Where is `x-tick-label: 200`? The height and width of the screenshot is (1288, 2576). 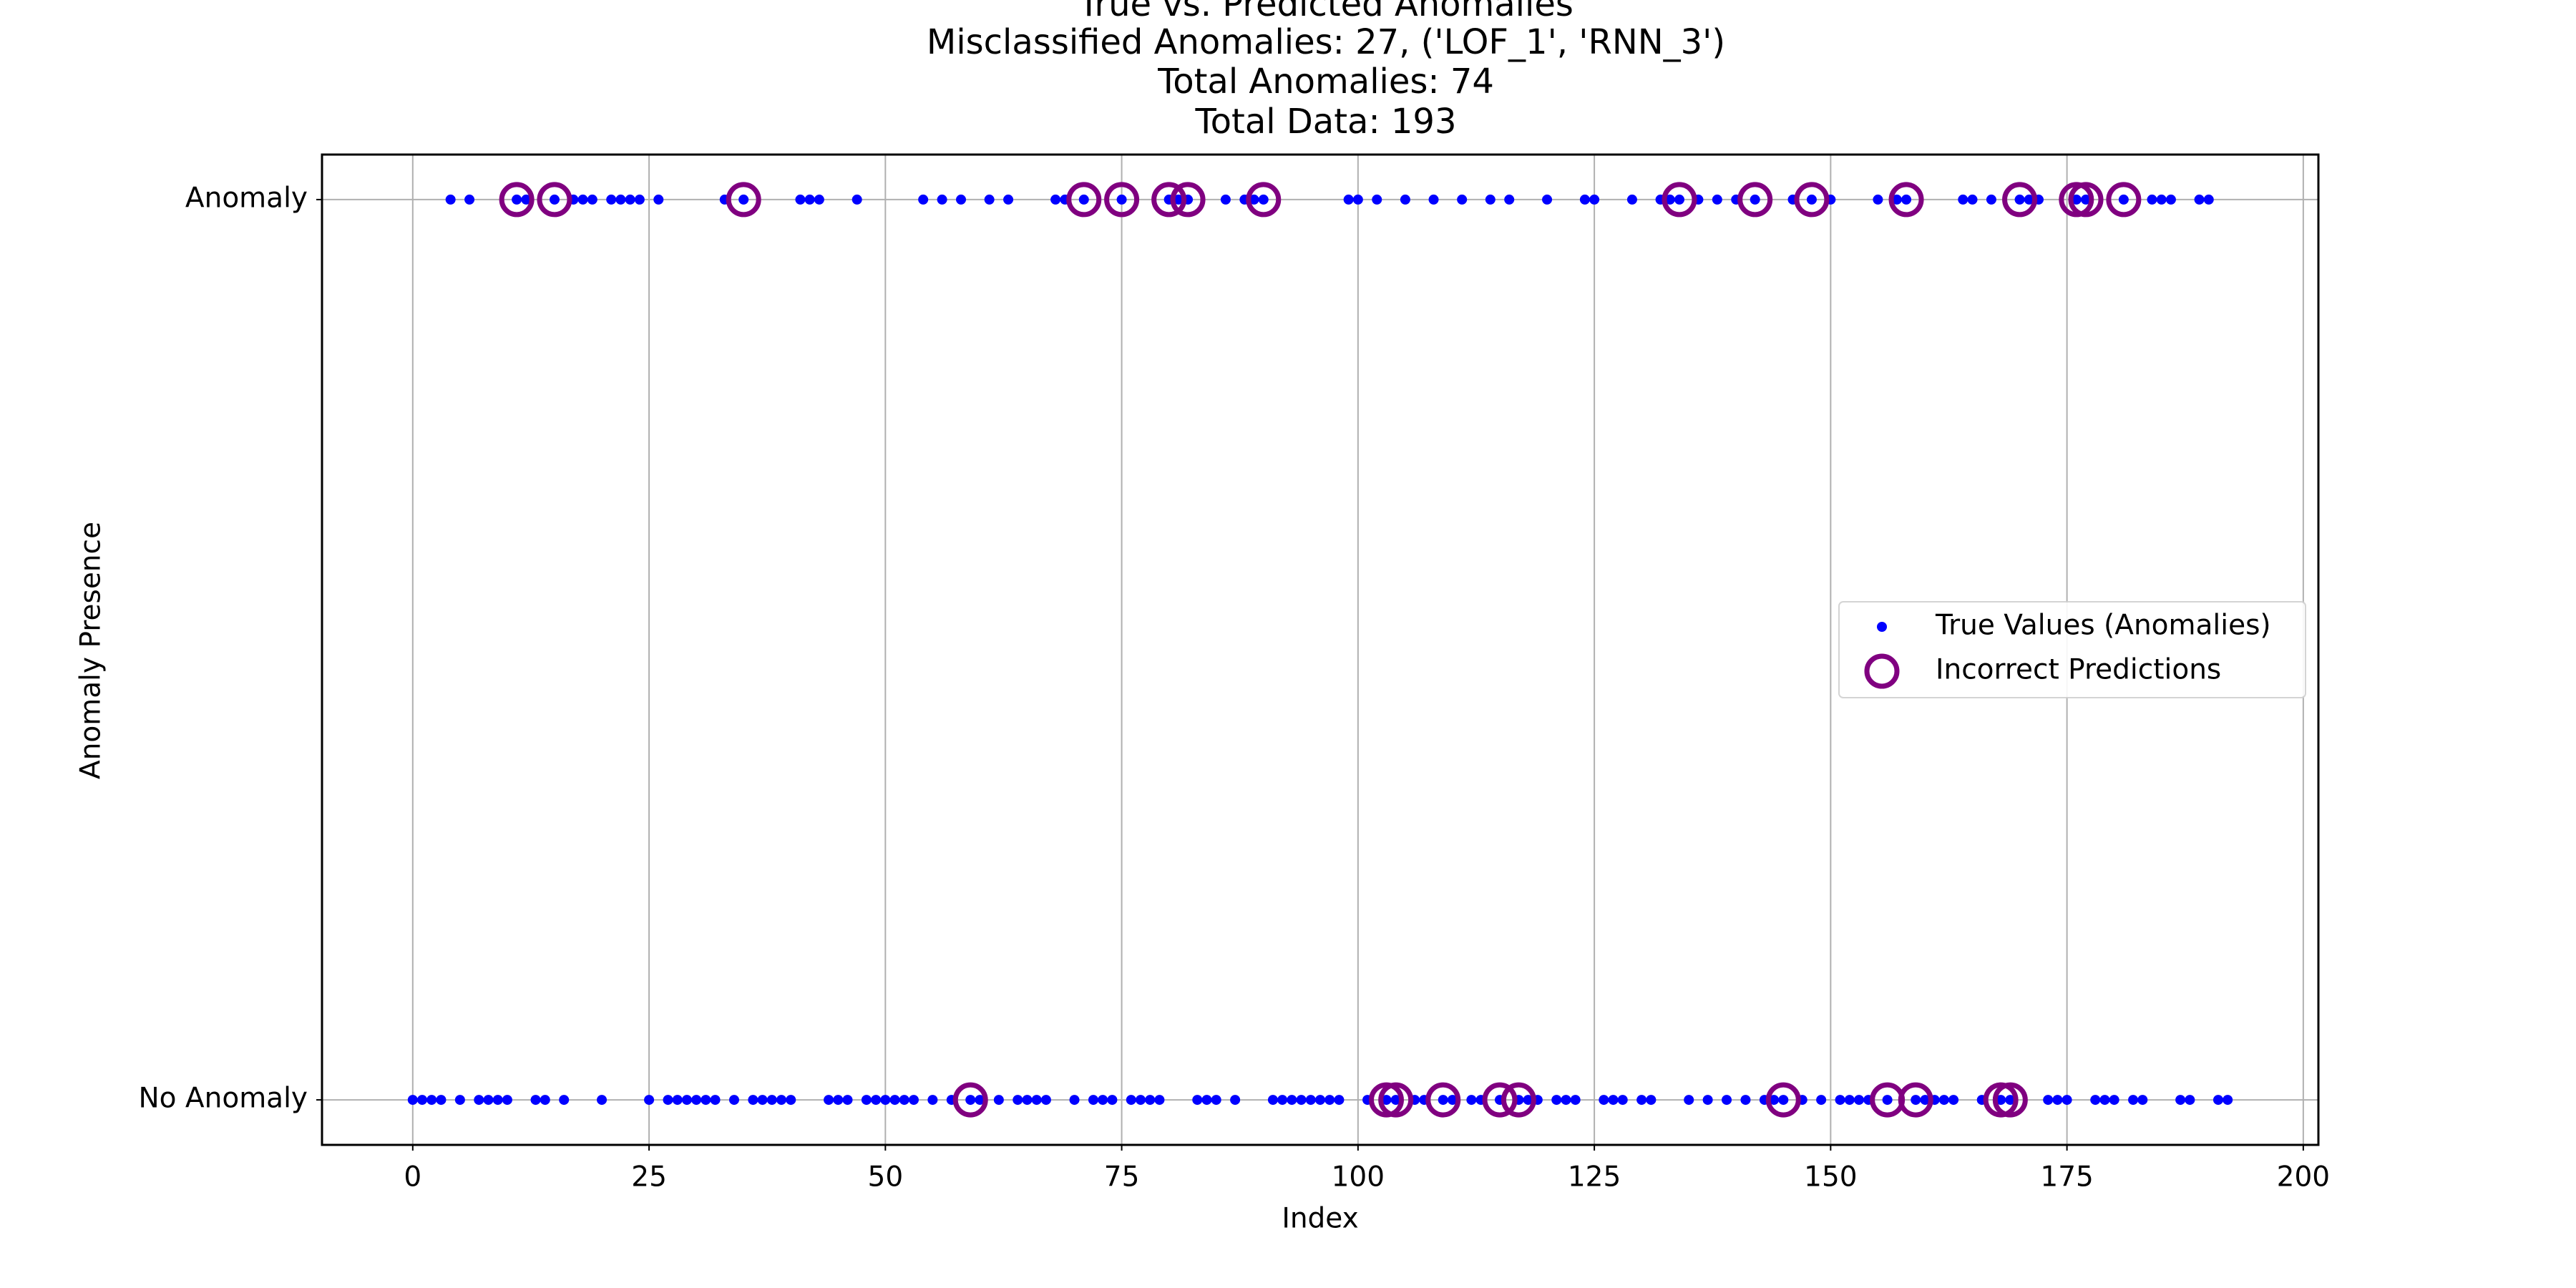
x-tick-label: 200 is located at coordinates (2303, 1177).